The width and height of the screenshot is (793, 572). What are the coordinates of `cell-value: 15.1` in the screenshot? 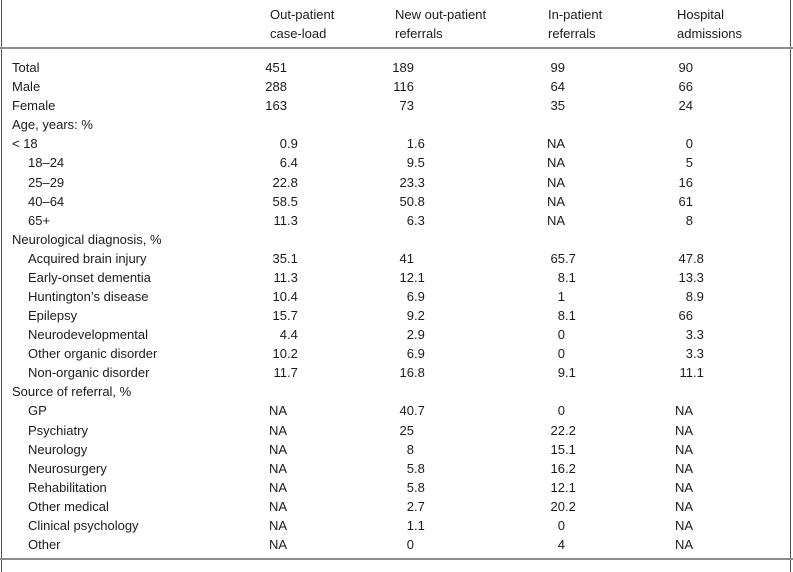 It's located at (563, 449).